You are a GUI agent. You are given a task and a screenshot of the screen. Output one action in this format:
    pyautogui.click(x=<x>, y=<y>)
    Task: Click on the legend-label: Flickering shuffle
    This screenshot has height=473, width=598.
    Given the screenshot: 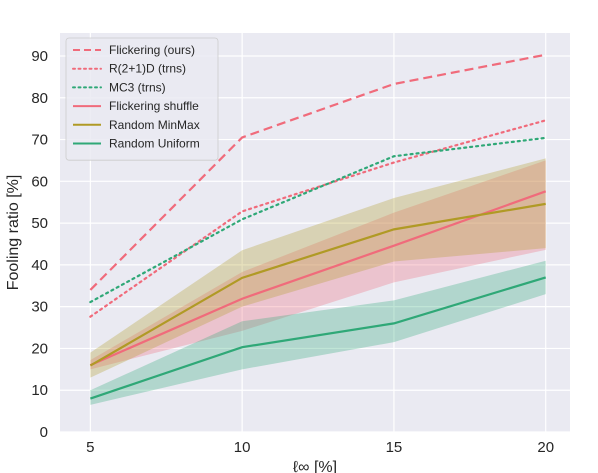 What is the action you would take?
    pyautogui.click(x=154, y=106)
    